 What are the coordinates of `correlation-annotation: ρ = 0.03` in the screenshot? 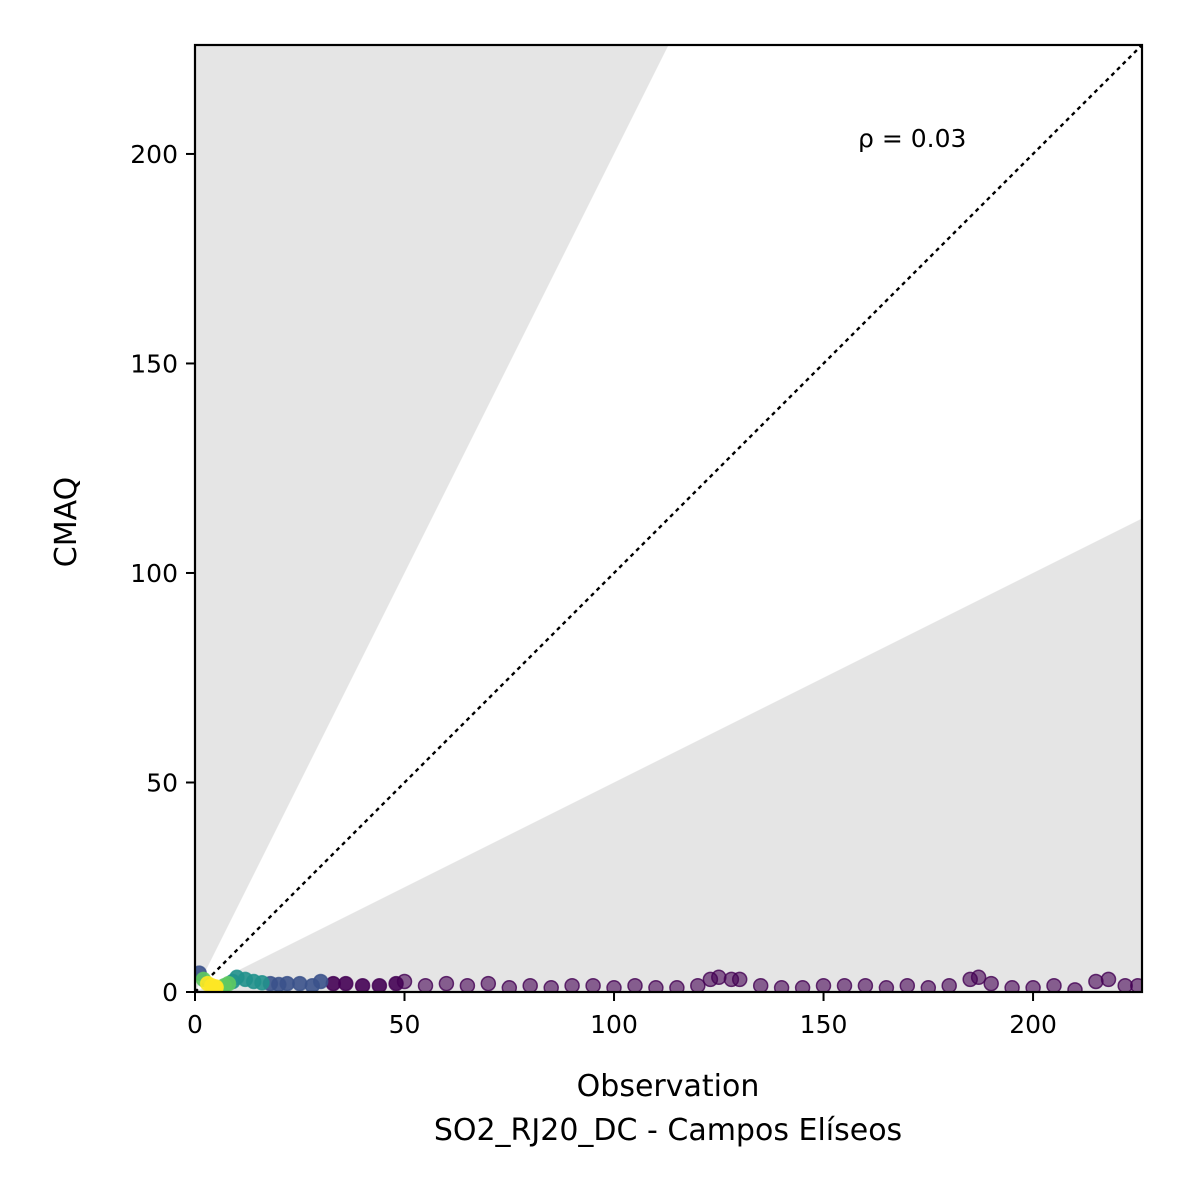 It's located at (912, 138).